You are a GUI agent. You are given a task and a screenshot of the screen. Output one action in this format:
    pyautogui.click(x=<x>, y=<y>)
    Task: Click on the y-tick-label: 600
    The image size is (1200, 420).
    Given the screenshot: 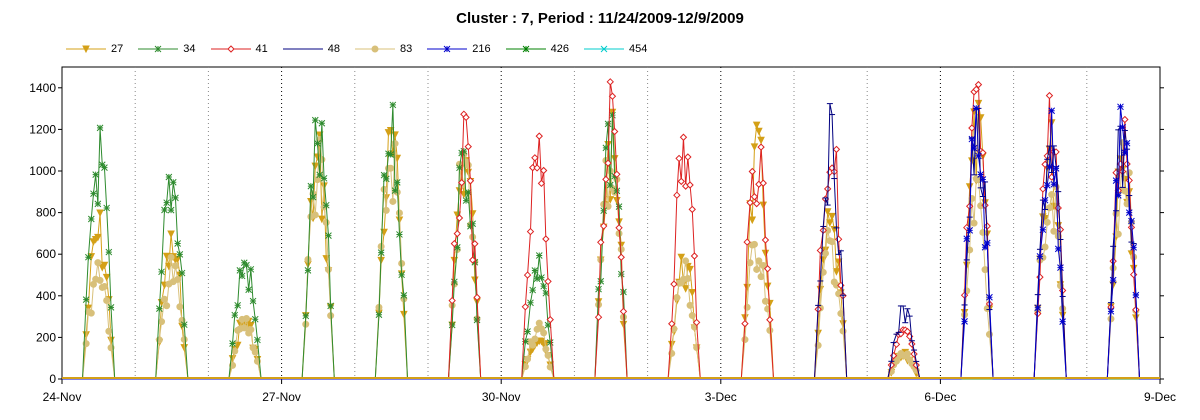 What is the action you would take?
    pyautogui.click(x=46, y=254)
    